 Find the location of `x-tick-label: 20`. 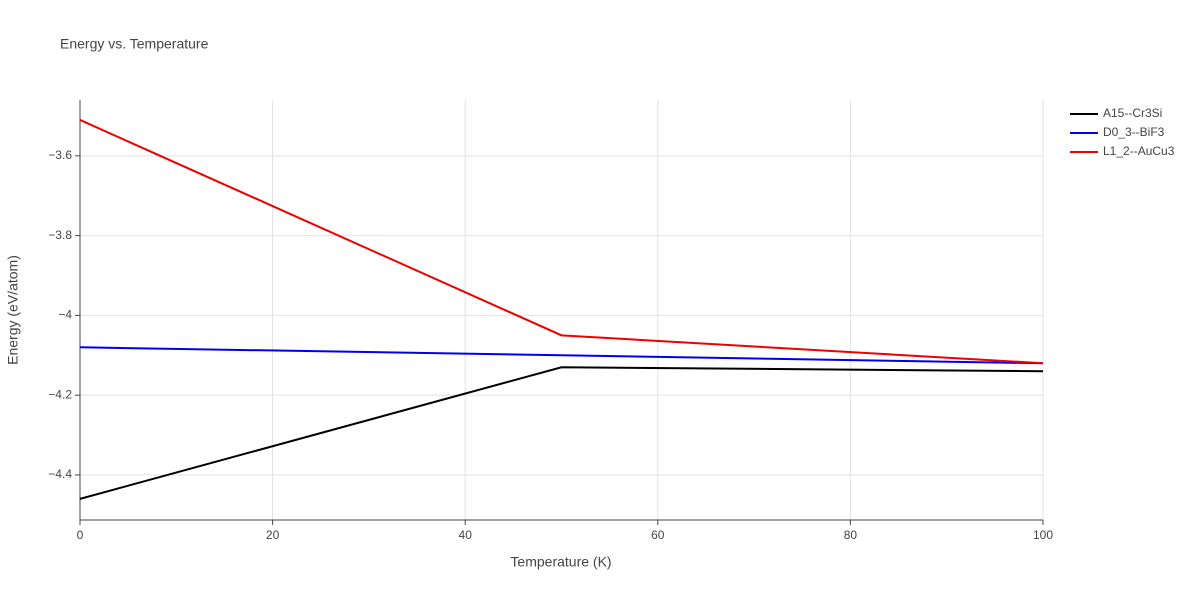

x-tick-label: 20 is located at coordinates (273, 535).